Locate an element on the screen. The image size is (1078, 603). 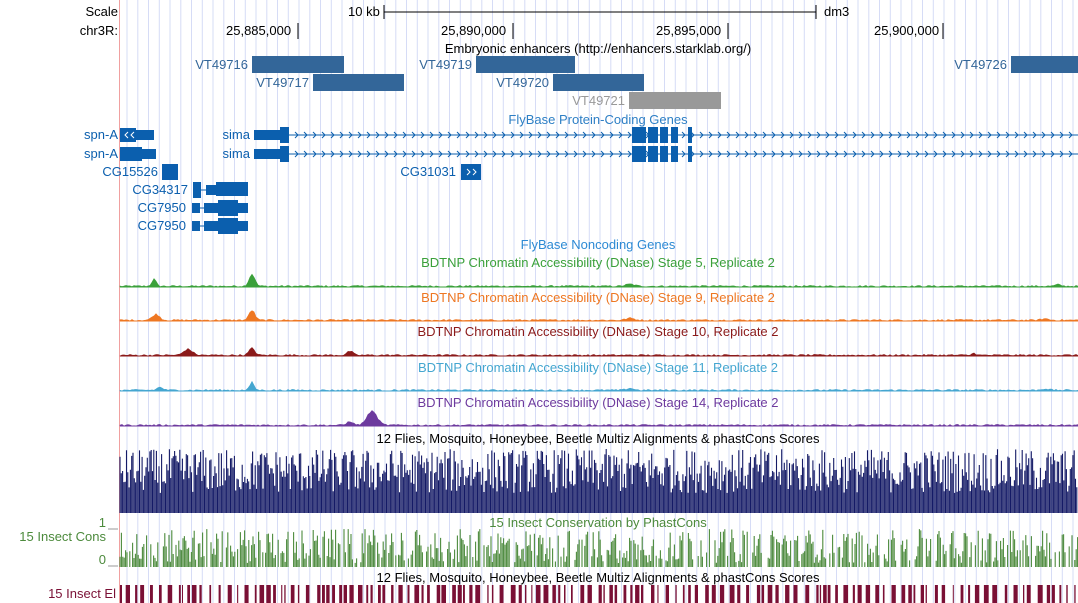
gene-label-spn-A-1: spn-A is located at coordinates (101, 134).